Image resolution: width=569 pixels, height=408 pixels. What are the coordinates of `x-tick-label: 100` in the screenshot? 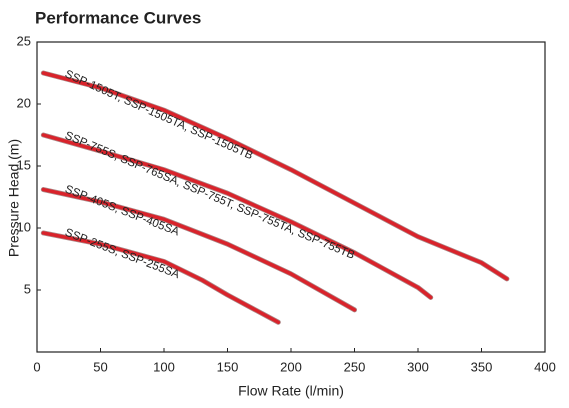 It's located at (164, 366).